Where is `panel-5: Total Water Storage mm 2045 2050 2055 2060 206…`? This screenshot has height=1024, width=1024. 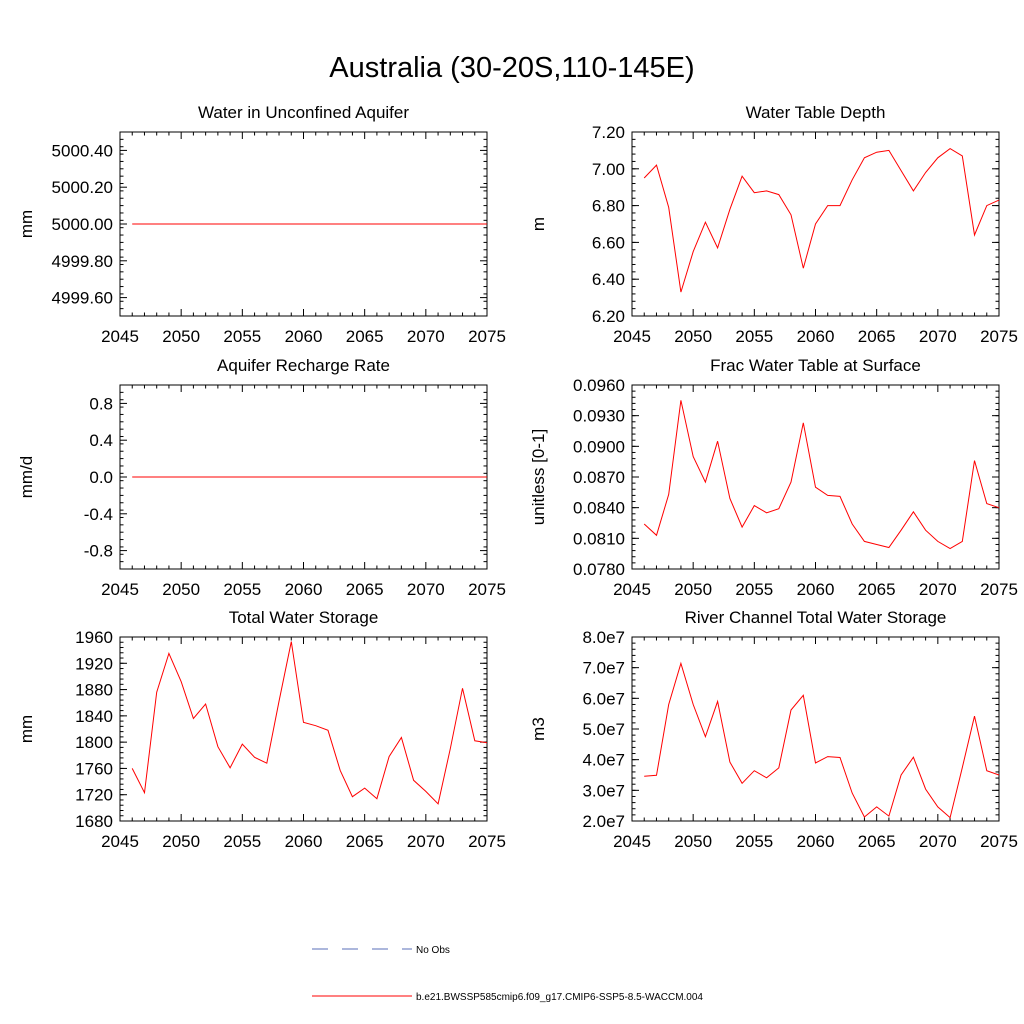 panel-5: Total Water Storage mm 2045 2050 2055 2060 206… is located at coordinates (261, 729).